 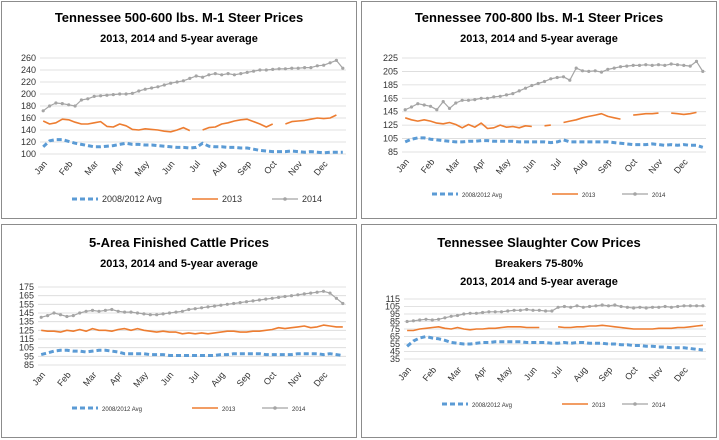 What do you see at coordinates (395, 344) in the screenshot?
I see `y-tick-label: 55` at bounding box center [395, 344].